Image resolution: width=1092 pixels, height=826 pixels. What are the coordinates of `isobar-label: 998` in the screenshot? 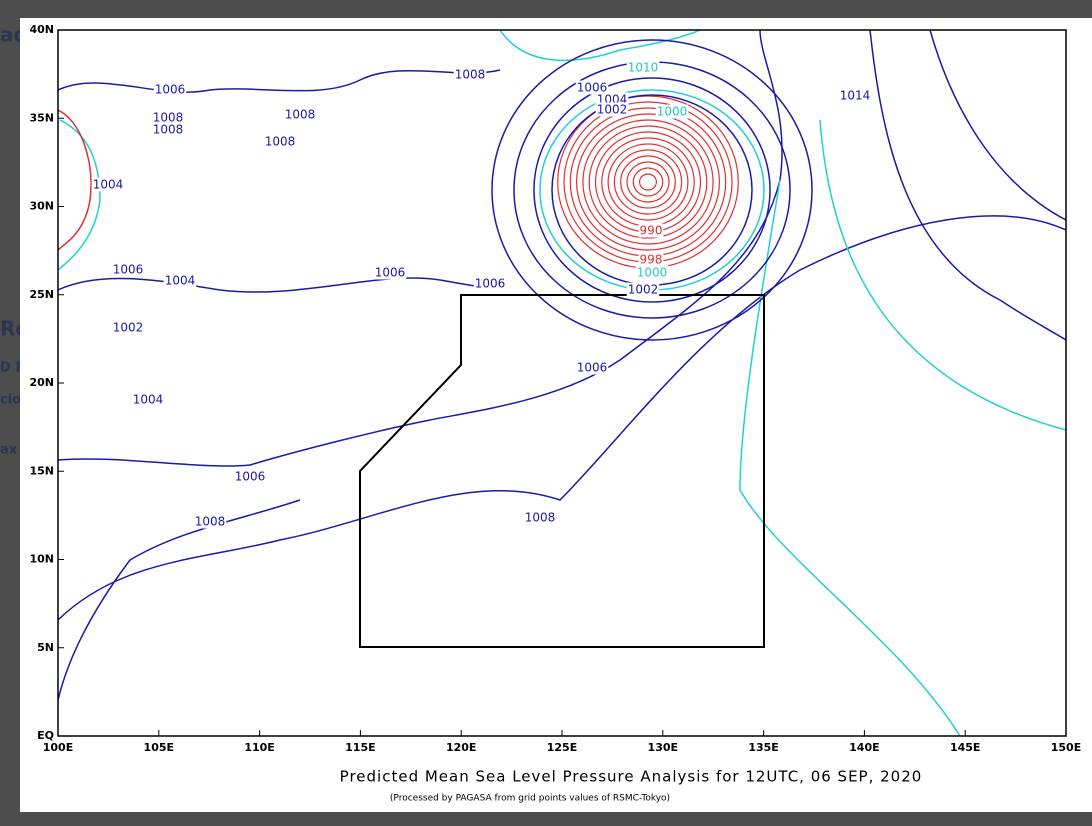 It's located at (651, 260).